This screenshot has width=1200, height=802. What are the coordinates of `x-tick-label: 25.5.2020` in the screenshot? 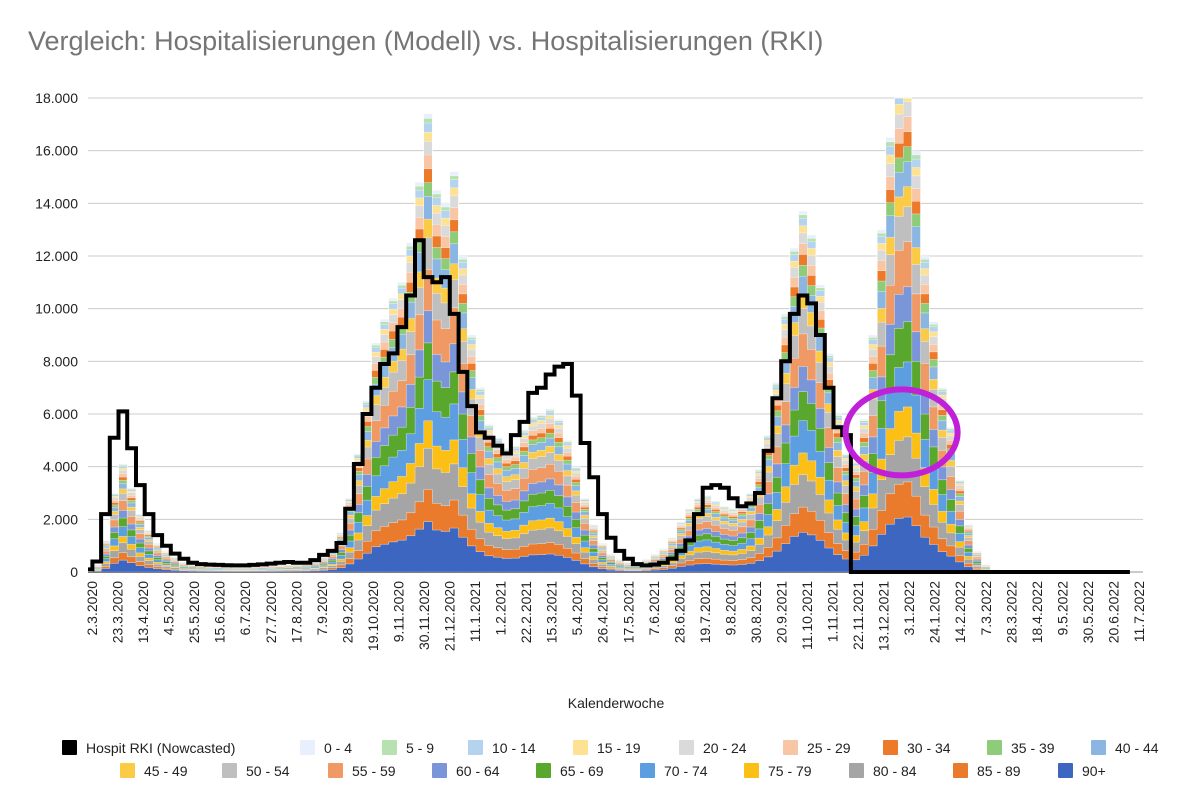 It's located at (194, 612).